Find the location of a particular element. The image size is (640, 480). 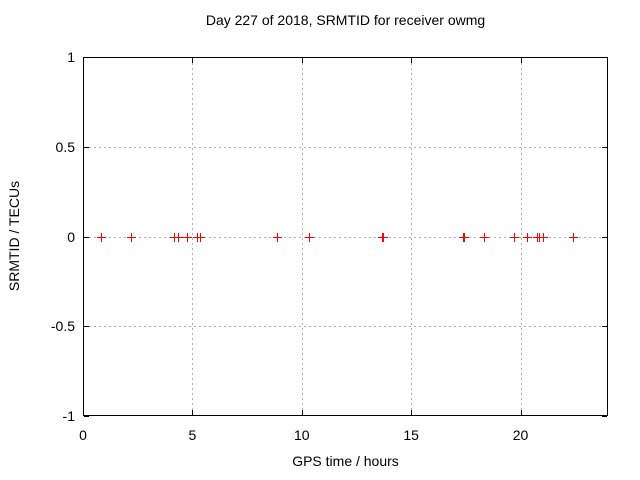

y-tick-label: 0.5 is located at coordinates (65, 146).